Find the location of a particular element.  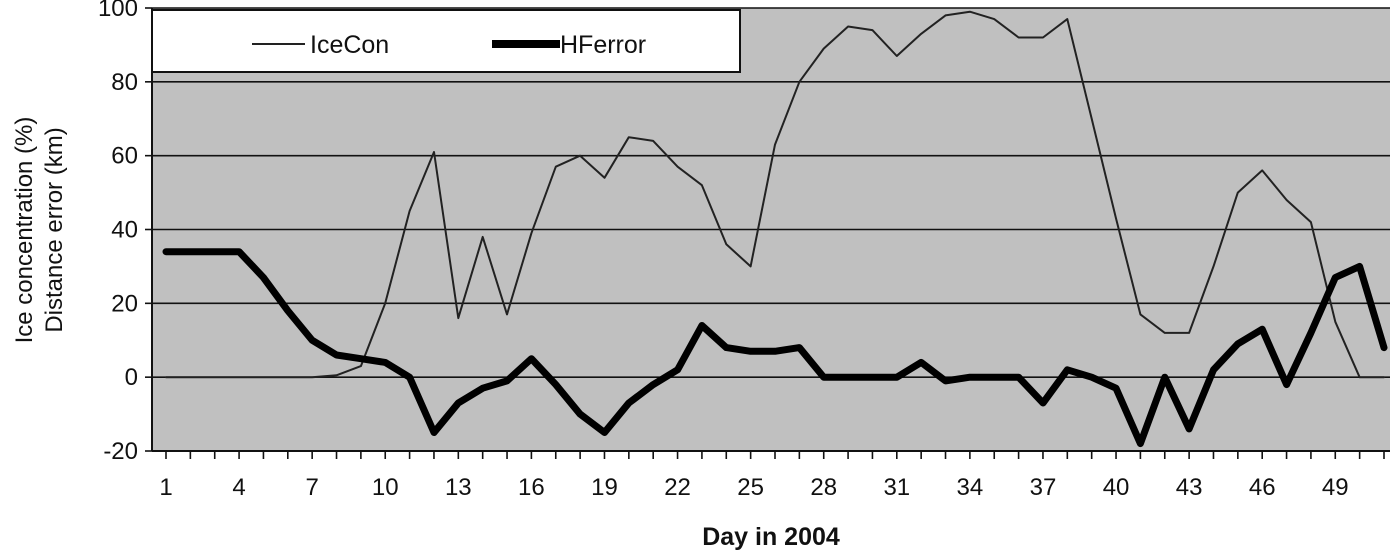

x-axis: 1 4 7 10 13 16 19 22 25 28 31 34 37 40 43 46 49 is located at coordinates (771, 475).